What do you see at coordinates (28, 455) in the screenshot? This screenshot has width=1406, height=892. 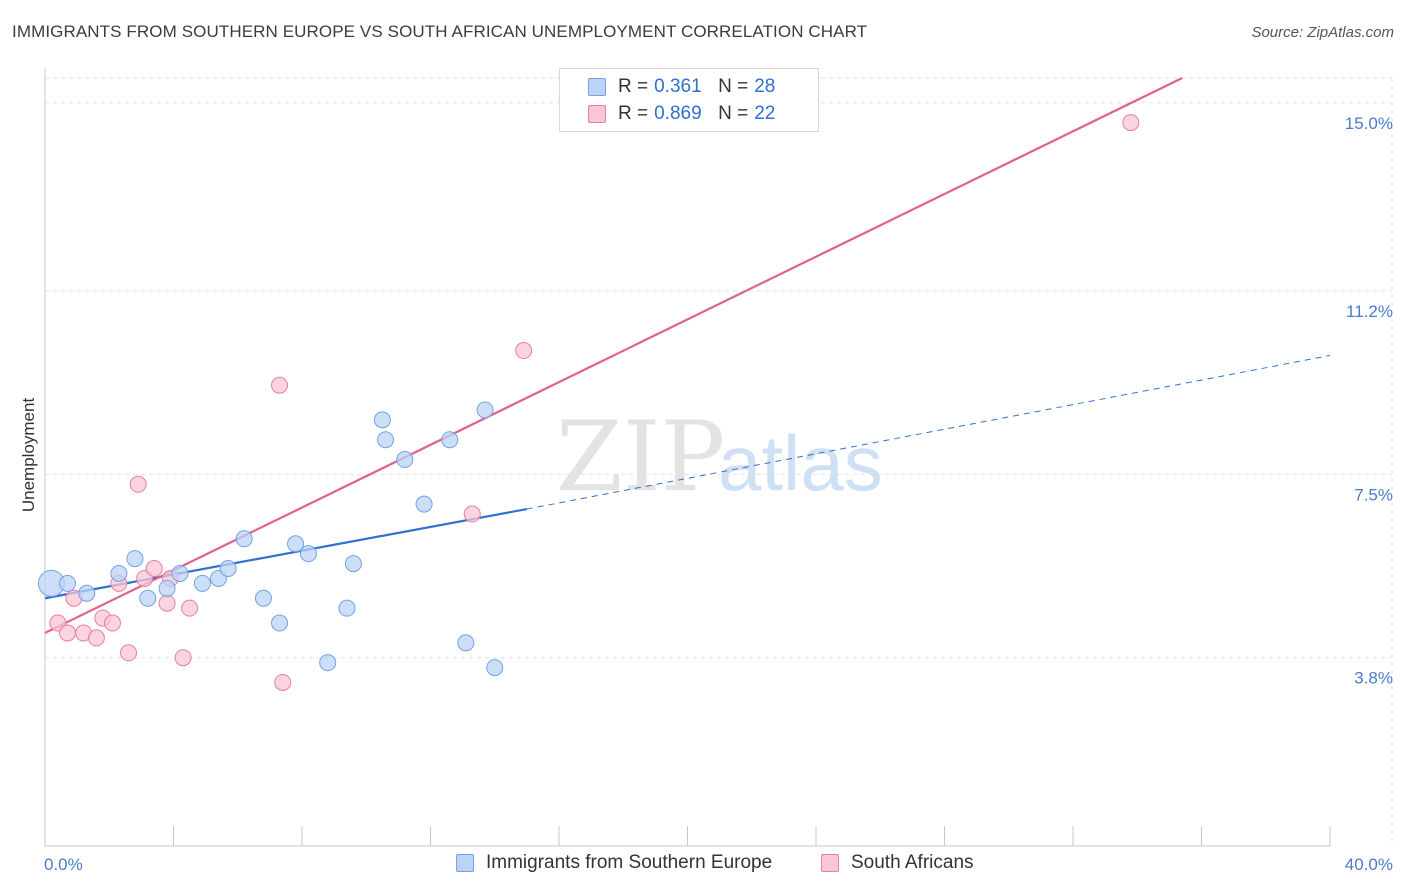 I see `y-axis-title: Unemployment` at bounding box center [28, 455].